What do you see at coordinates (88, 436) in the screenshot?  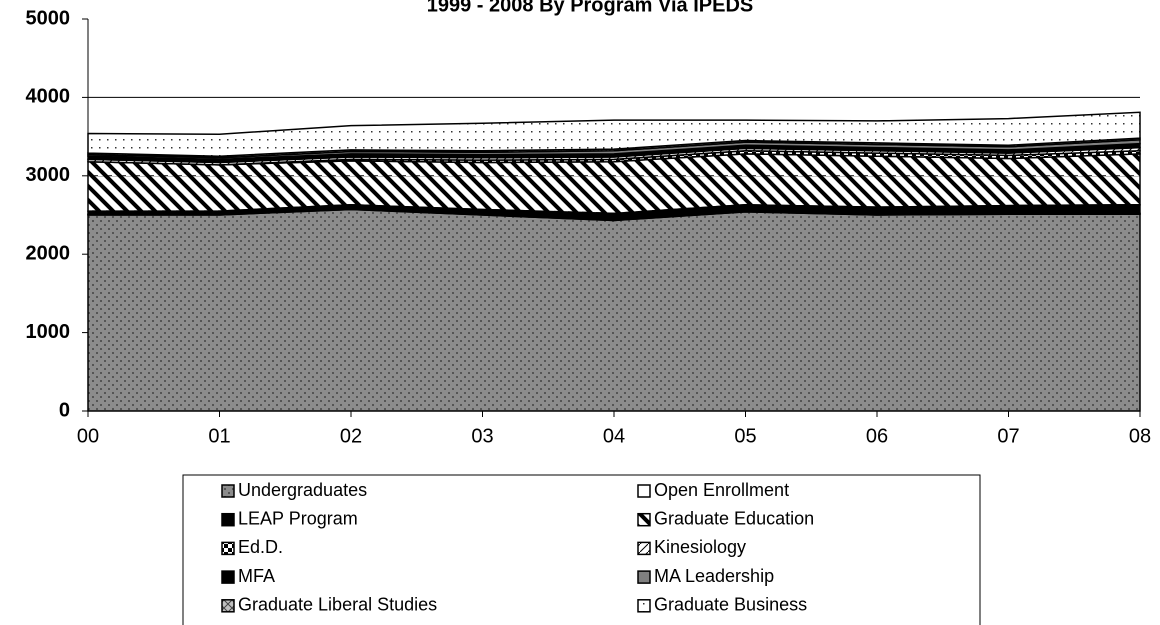 I see `x-tick-label: 00` at bounding box center [88, 436].